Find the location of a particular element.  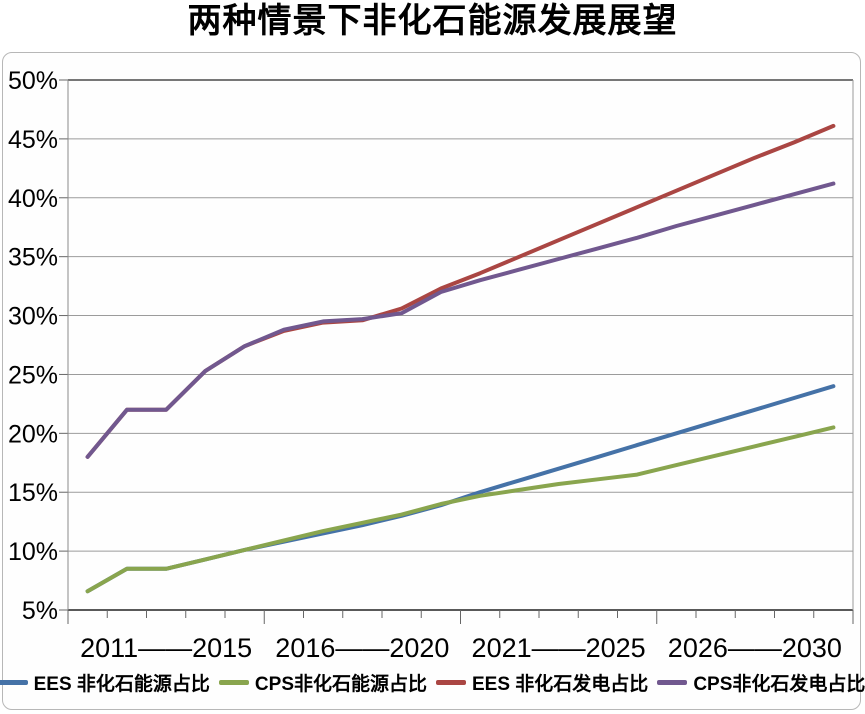

x-axis-label: 2011——2015 is located at coordinates (166, 648).